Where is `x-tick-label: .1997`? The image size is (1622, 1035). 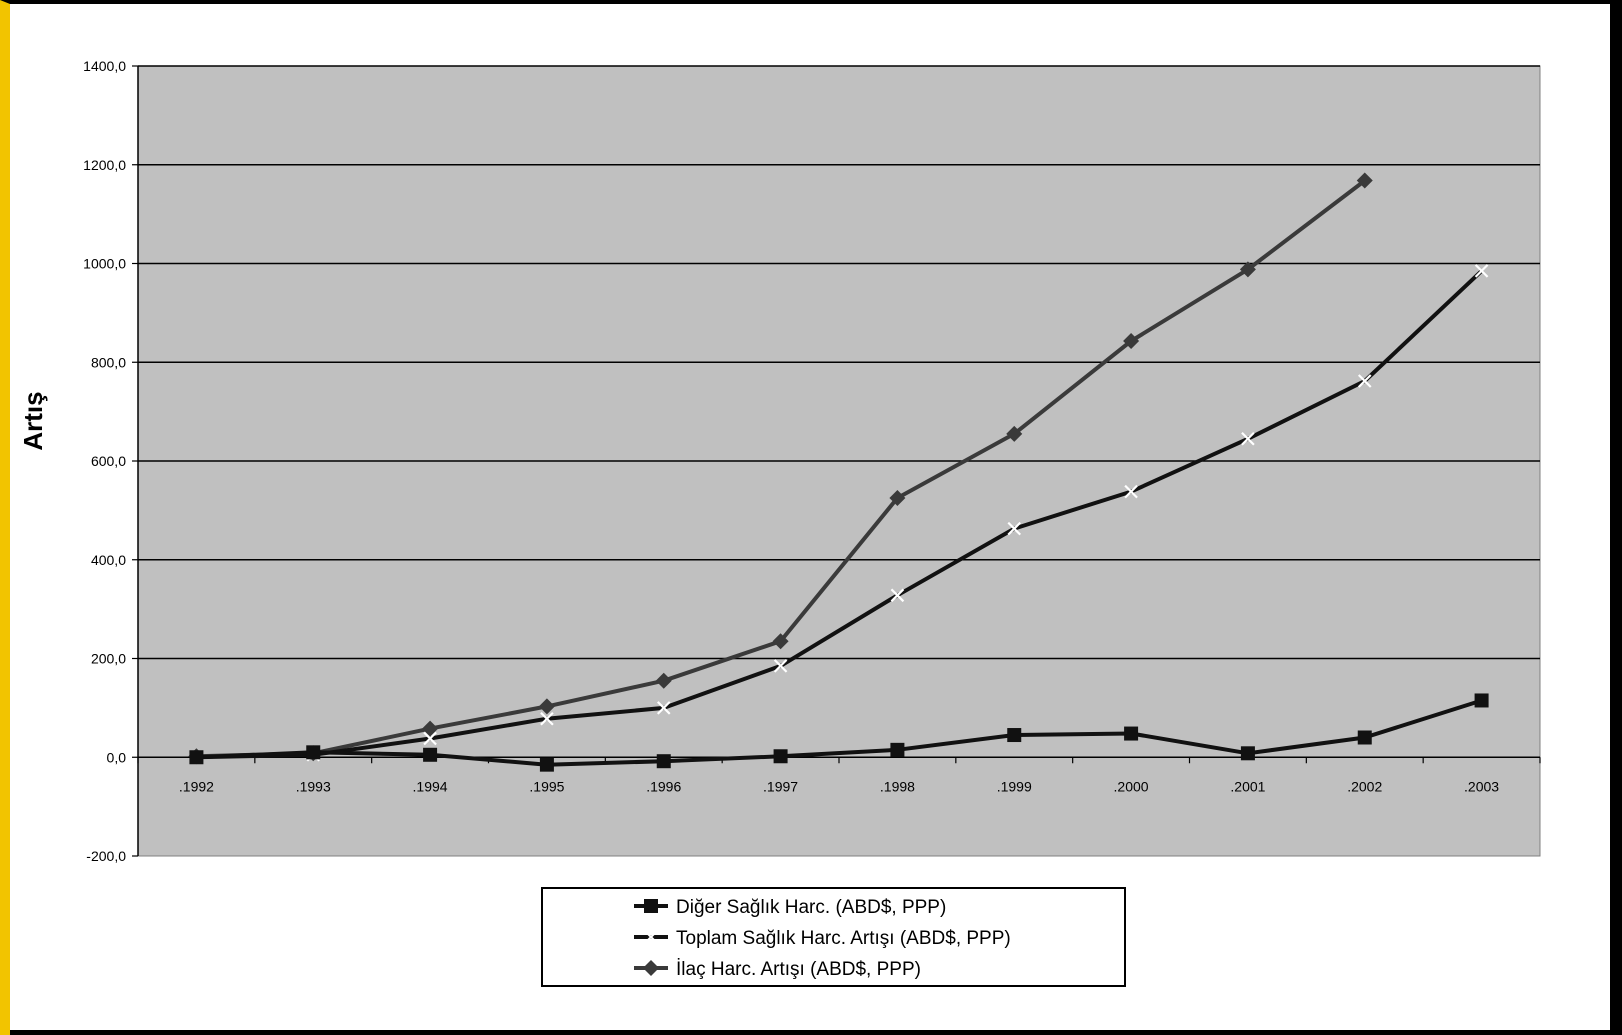 x-tick-label: .1997 is located at coordinates (780, 786).